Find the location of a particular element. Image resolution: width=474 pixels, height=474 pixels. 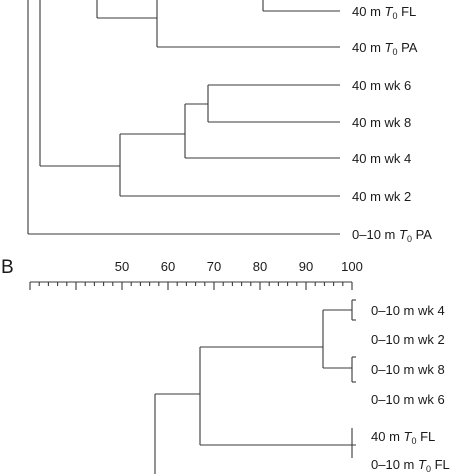

leaf-label: 0–10 m T0 FL is located at coordinates (410, 465).